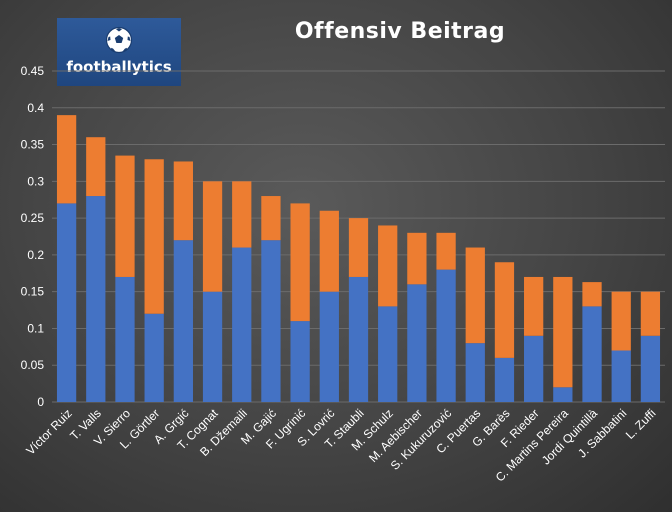 The width and height of the screenshot is (672, 512). Describe the element at coordinates (40, 402) in the screenshot. I see `y-tick-label: 0` at that location.